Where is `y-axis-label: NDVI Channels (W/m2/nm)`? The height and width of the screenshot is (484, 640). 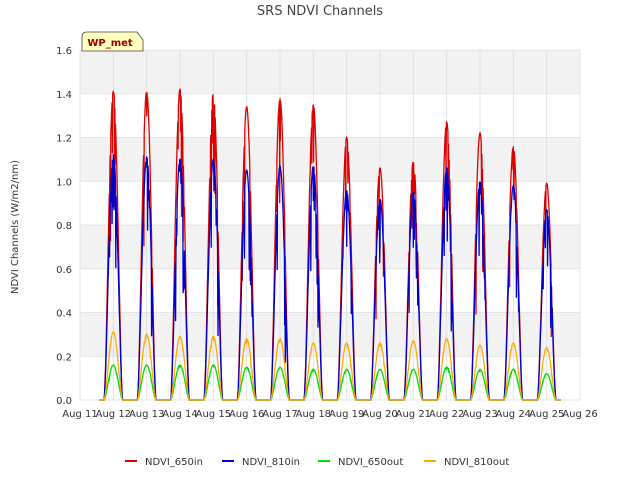
y-axis-label: NDVI Channels (W/m2/nm) is located at coordinates (15, 227).